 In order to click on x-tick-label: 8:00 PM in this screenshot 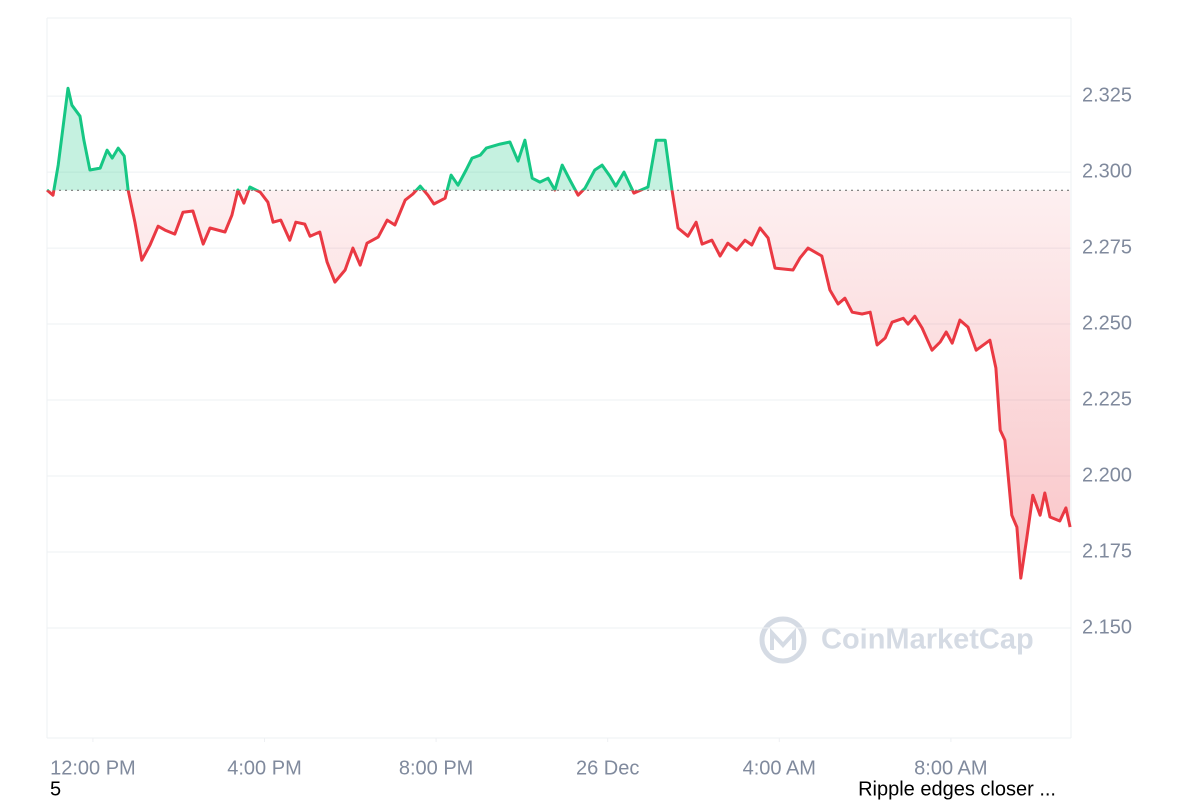, I will do `click(436, 768)`.